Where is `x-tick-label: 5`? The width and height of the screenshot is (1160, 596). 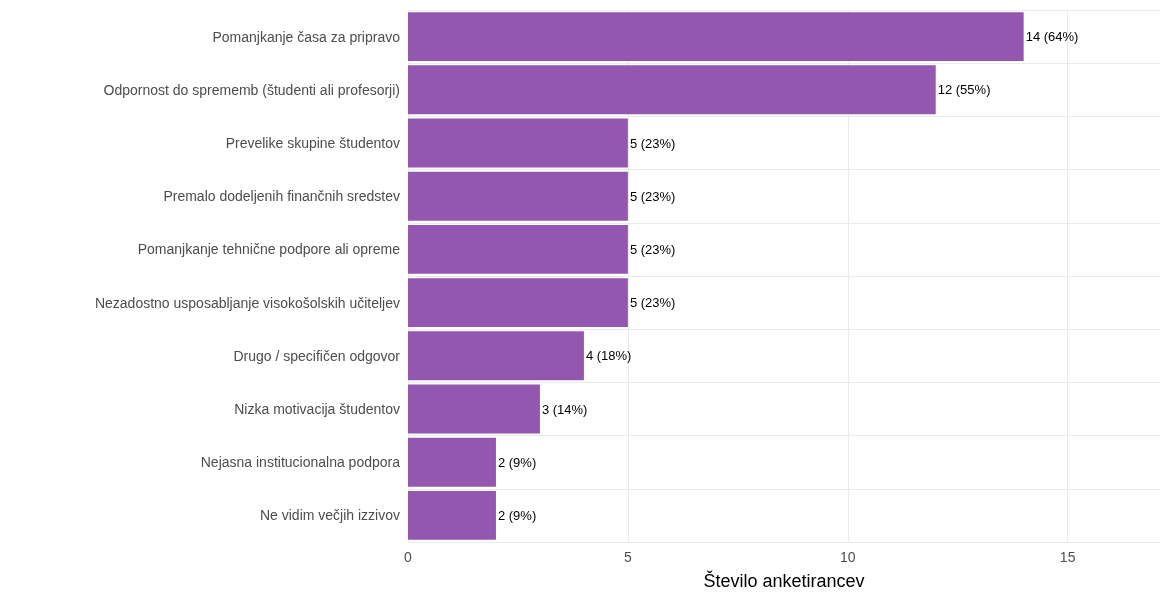
x-tick-label: 5 is located at coordinates (627, 557).